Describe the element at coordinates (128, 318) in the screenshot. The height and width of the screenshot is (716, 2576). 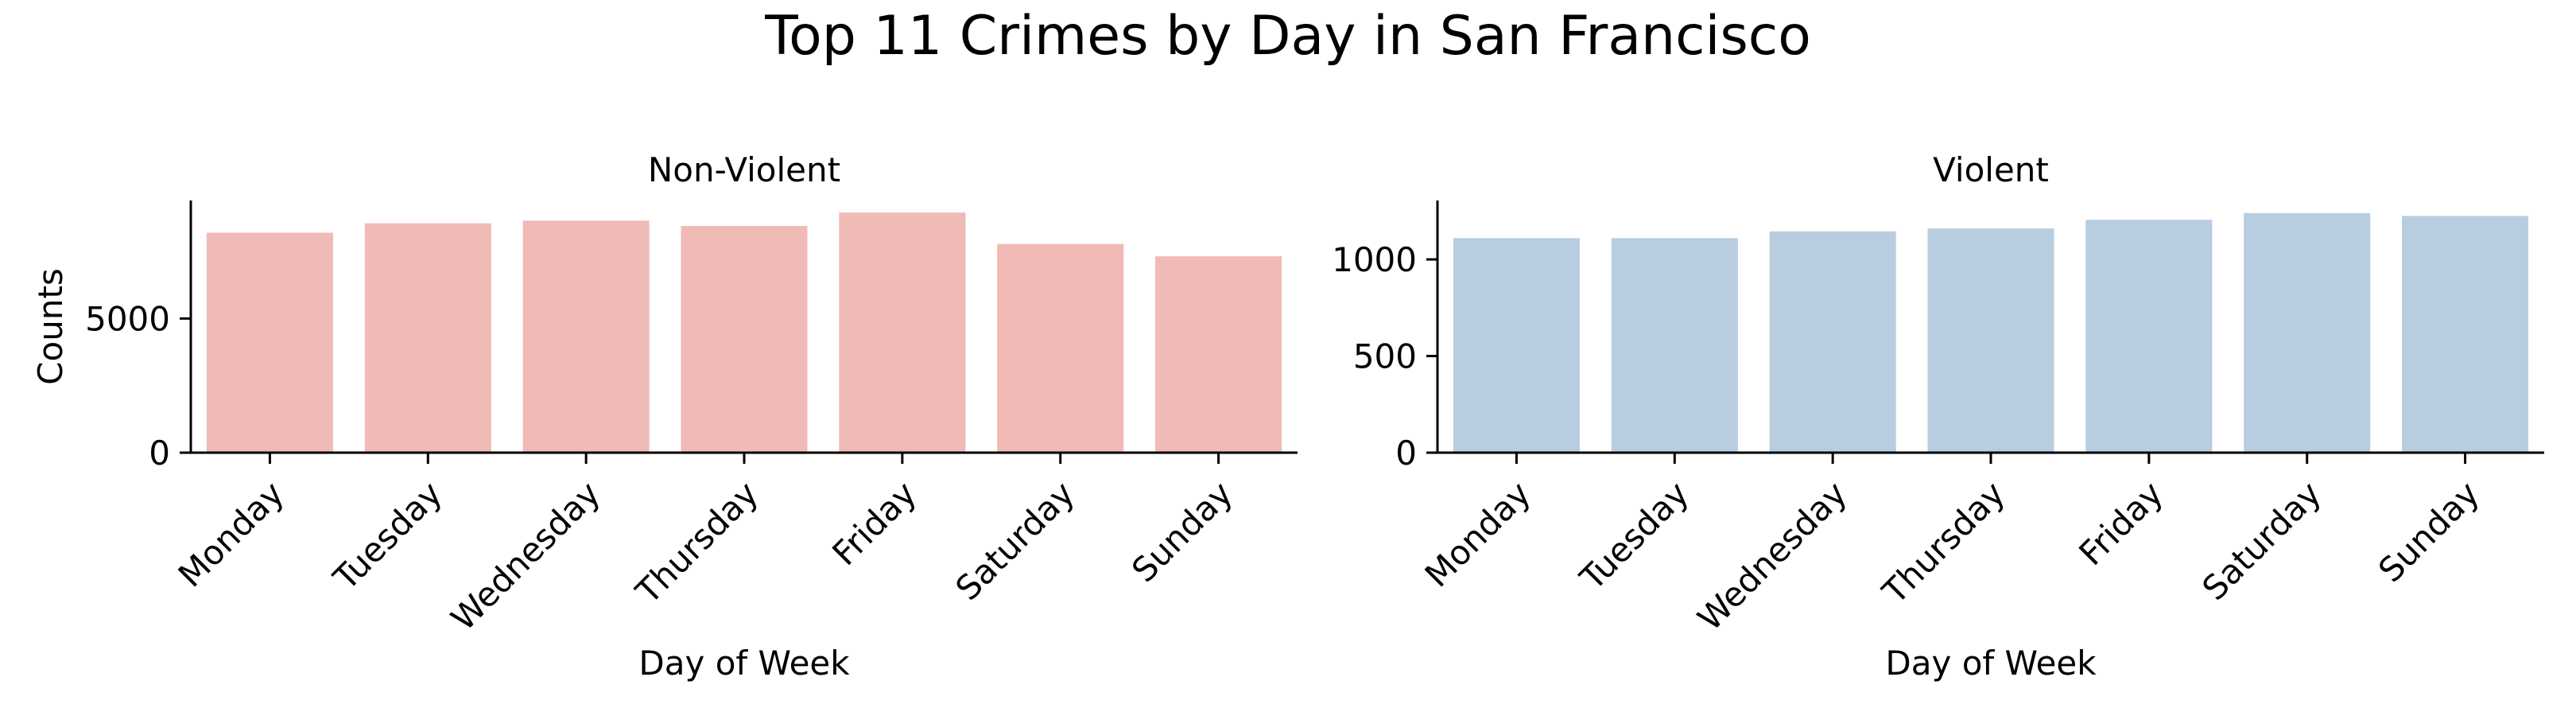
I see `y-tick-label: 5000` at that location.